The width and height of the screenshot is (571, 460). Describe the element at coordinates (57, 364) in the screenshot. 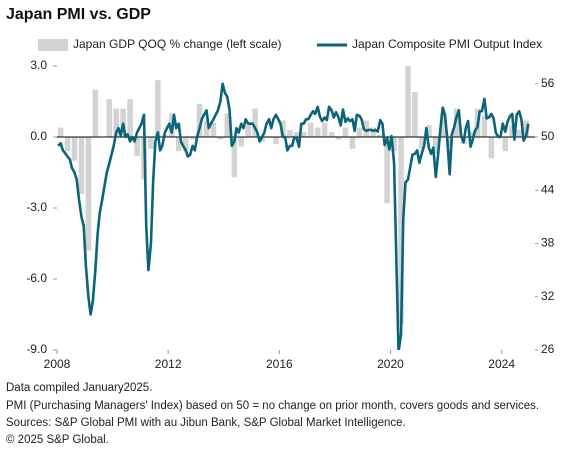

I see `x-tick-label: 2008` at that location.